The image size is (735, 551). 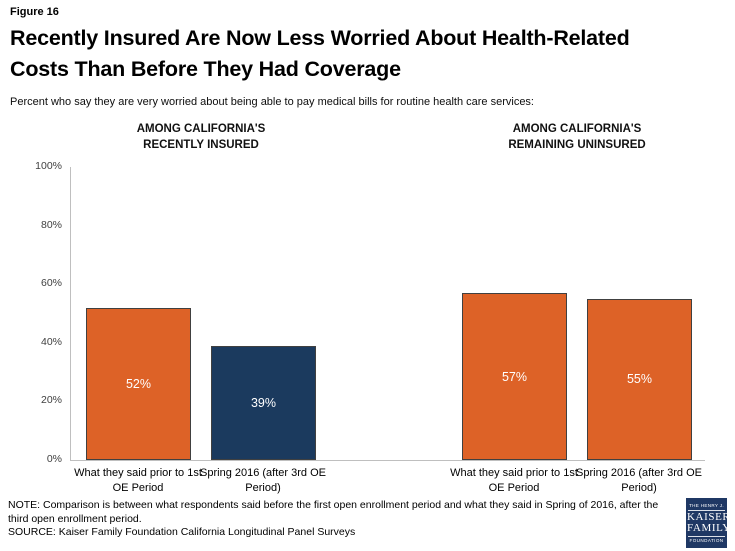 What do you see at coordinates (577, 137) in the screenshot?
I see `group-header-remaining-uninsured: AMONG CALIFORNIA'S REMAINING UNINSURED` at bounding box center [577, 137].